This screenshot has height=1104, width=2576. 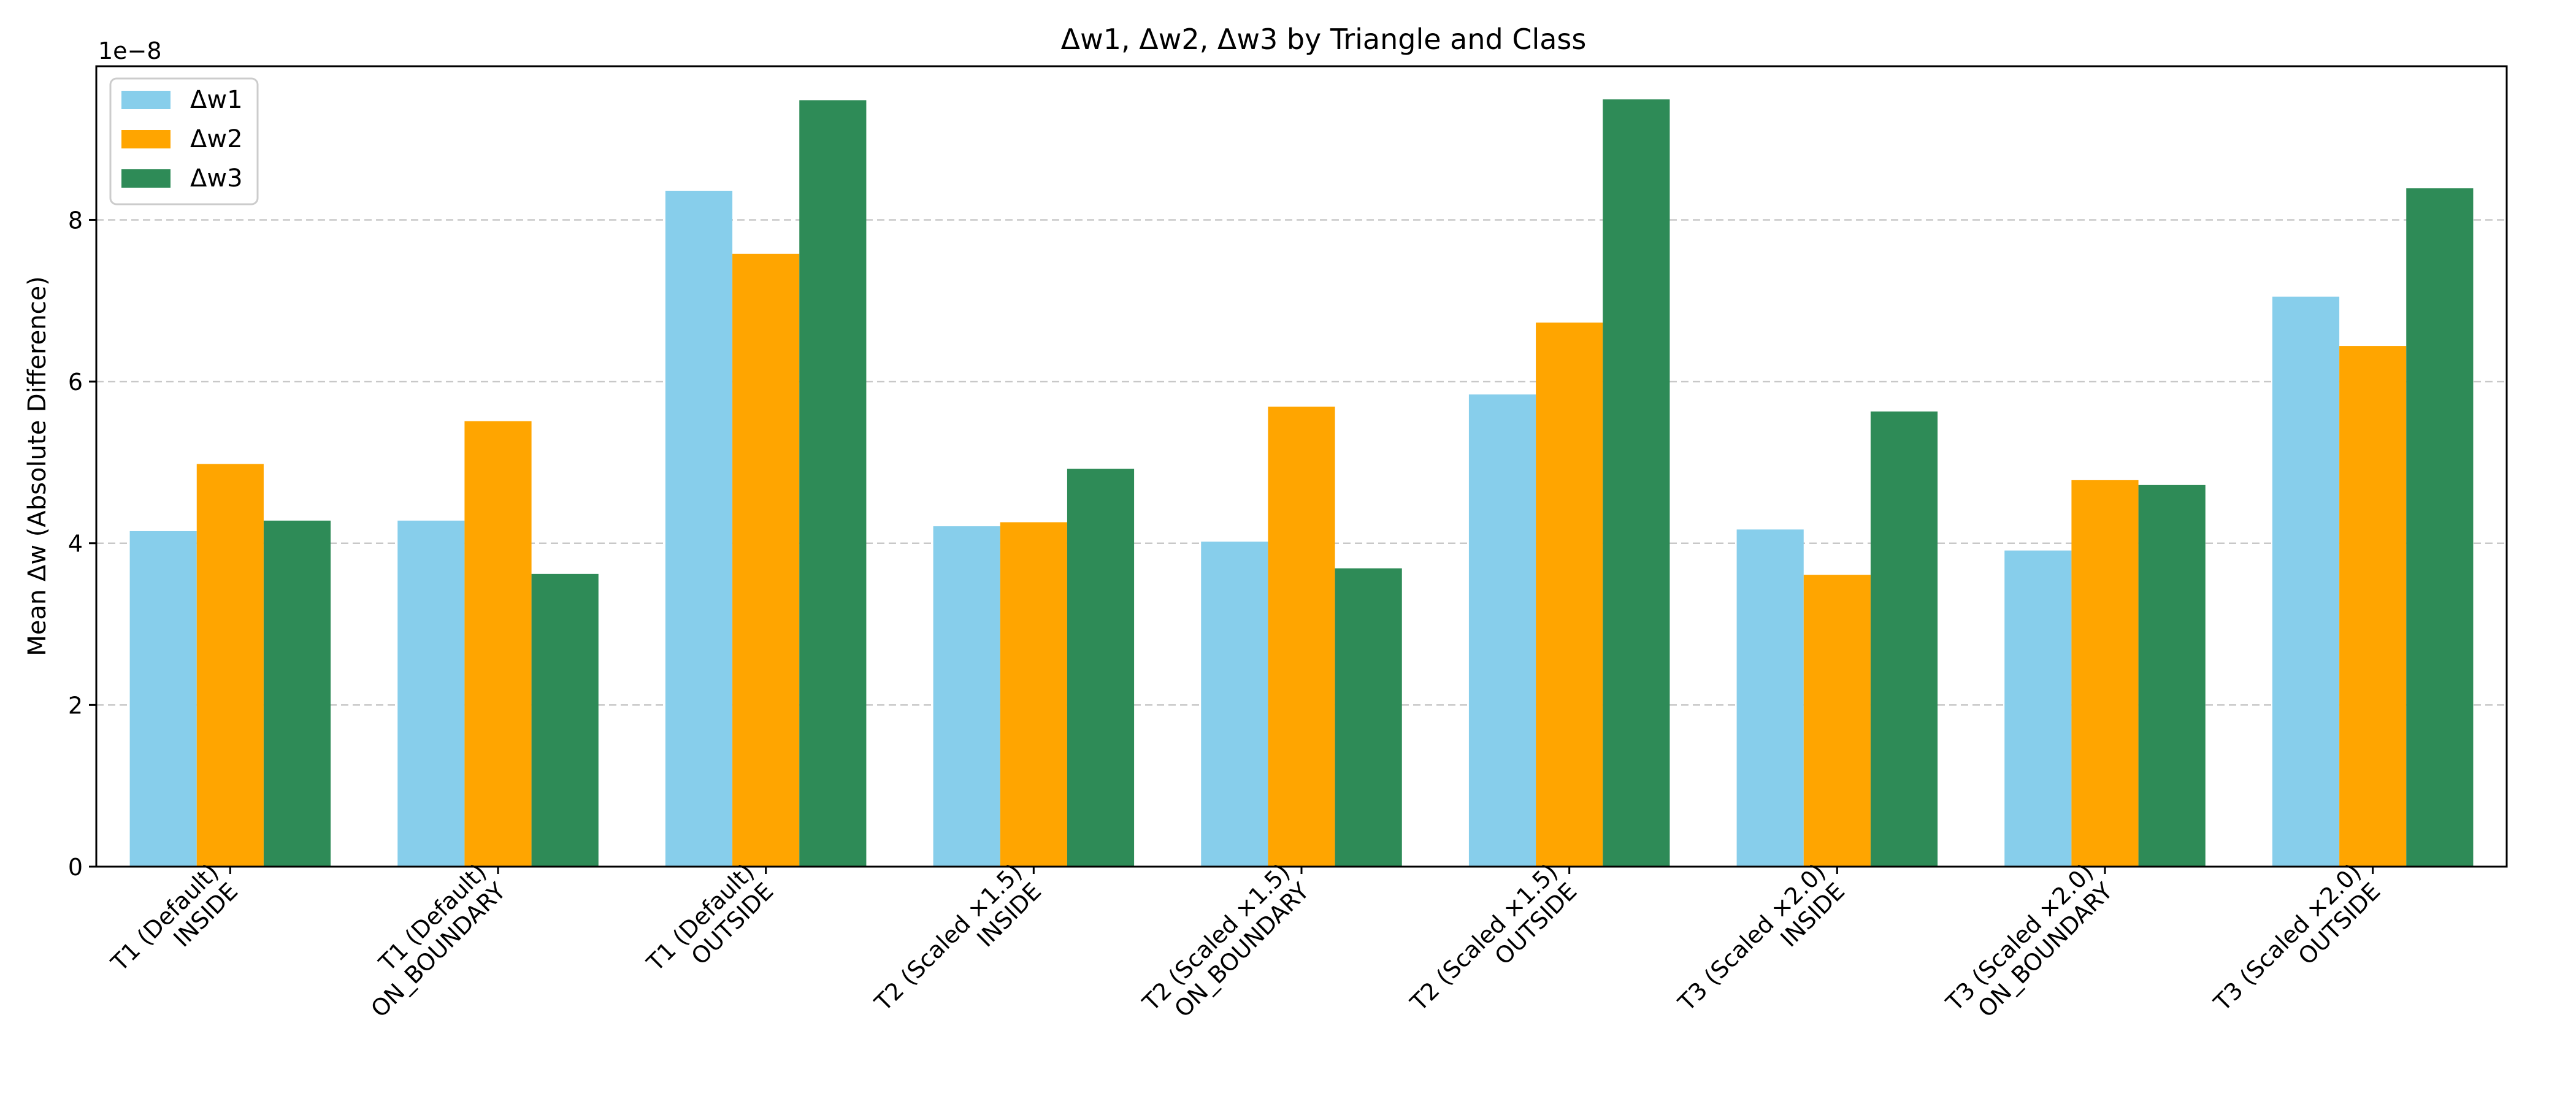 I want to click on bar-Δw1-8, so click(x=2306, y=581).